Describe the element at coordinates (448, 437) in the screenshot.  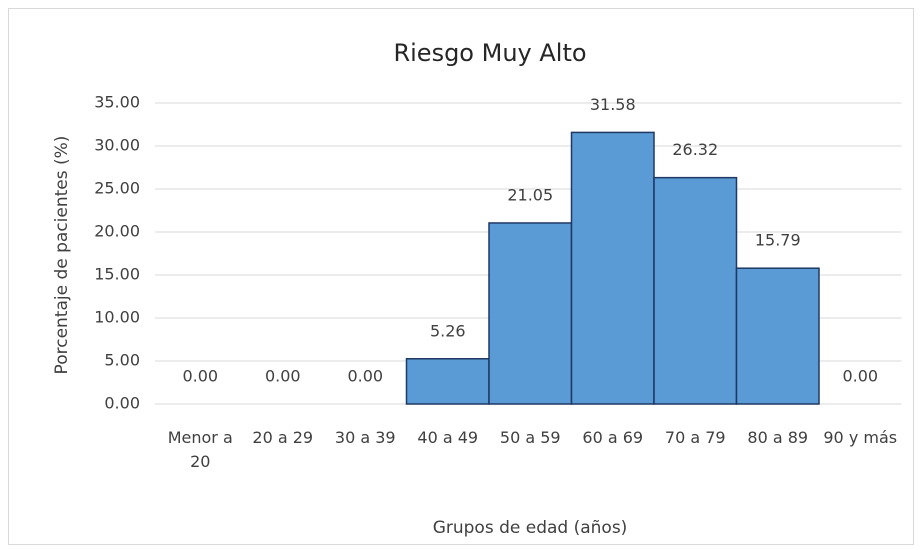
I see `x-tick-label: 40 a 49` at that location.